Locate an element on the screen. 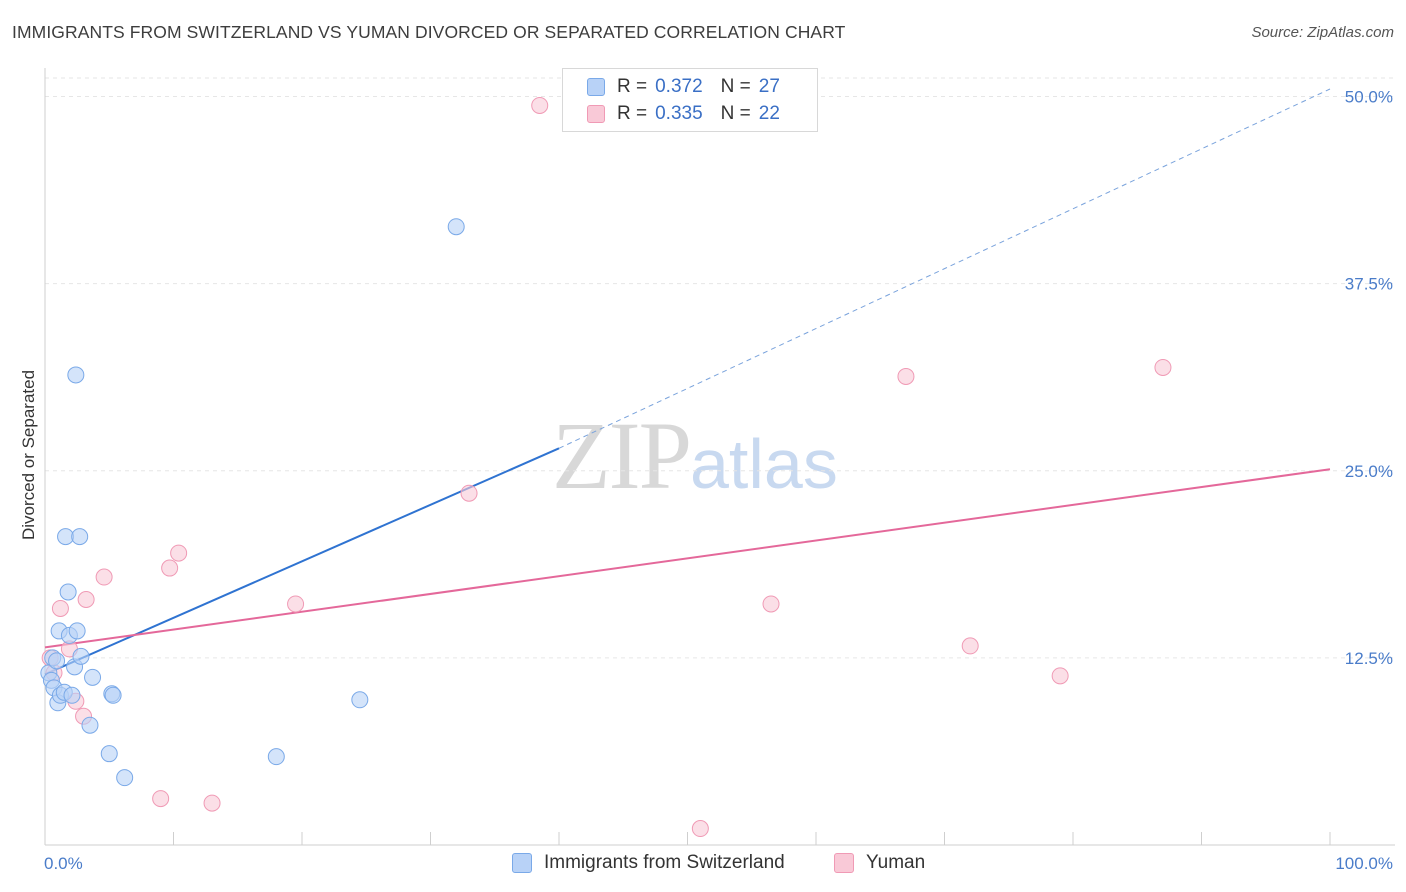 Image resolution: width=1406 pixels, height=892 pixels. y-tick-label: 25.0% is located at coordinates (1369, 471).